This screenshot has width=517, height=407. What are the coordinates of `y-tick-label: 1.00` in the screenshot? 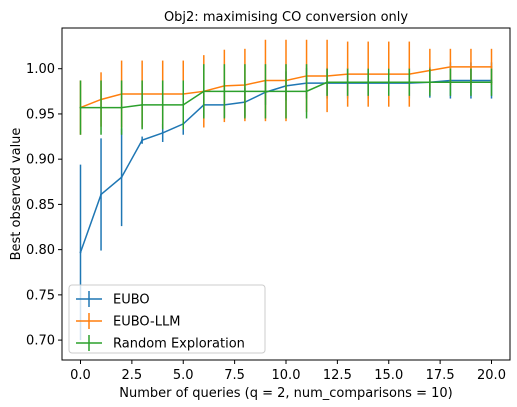 It's located at (40, 69).